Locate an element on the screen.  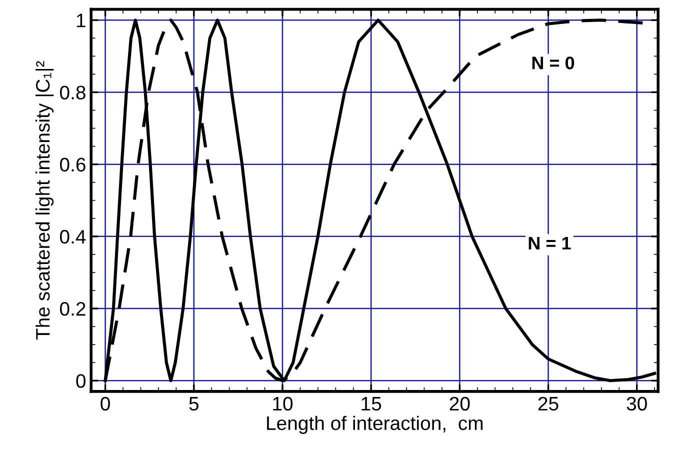
y-tick-label: 0.4 is located at coordinates (73, 237).